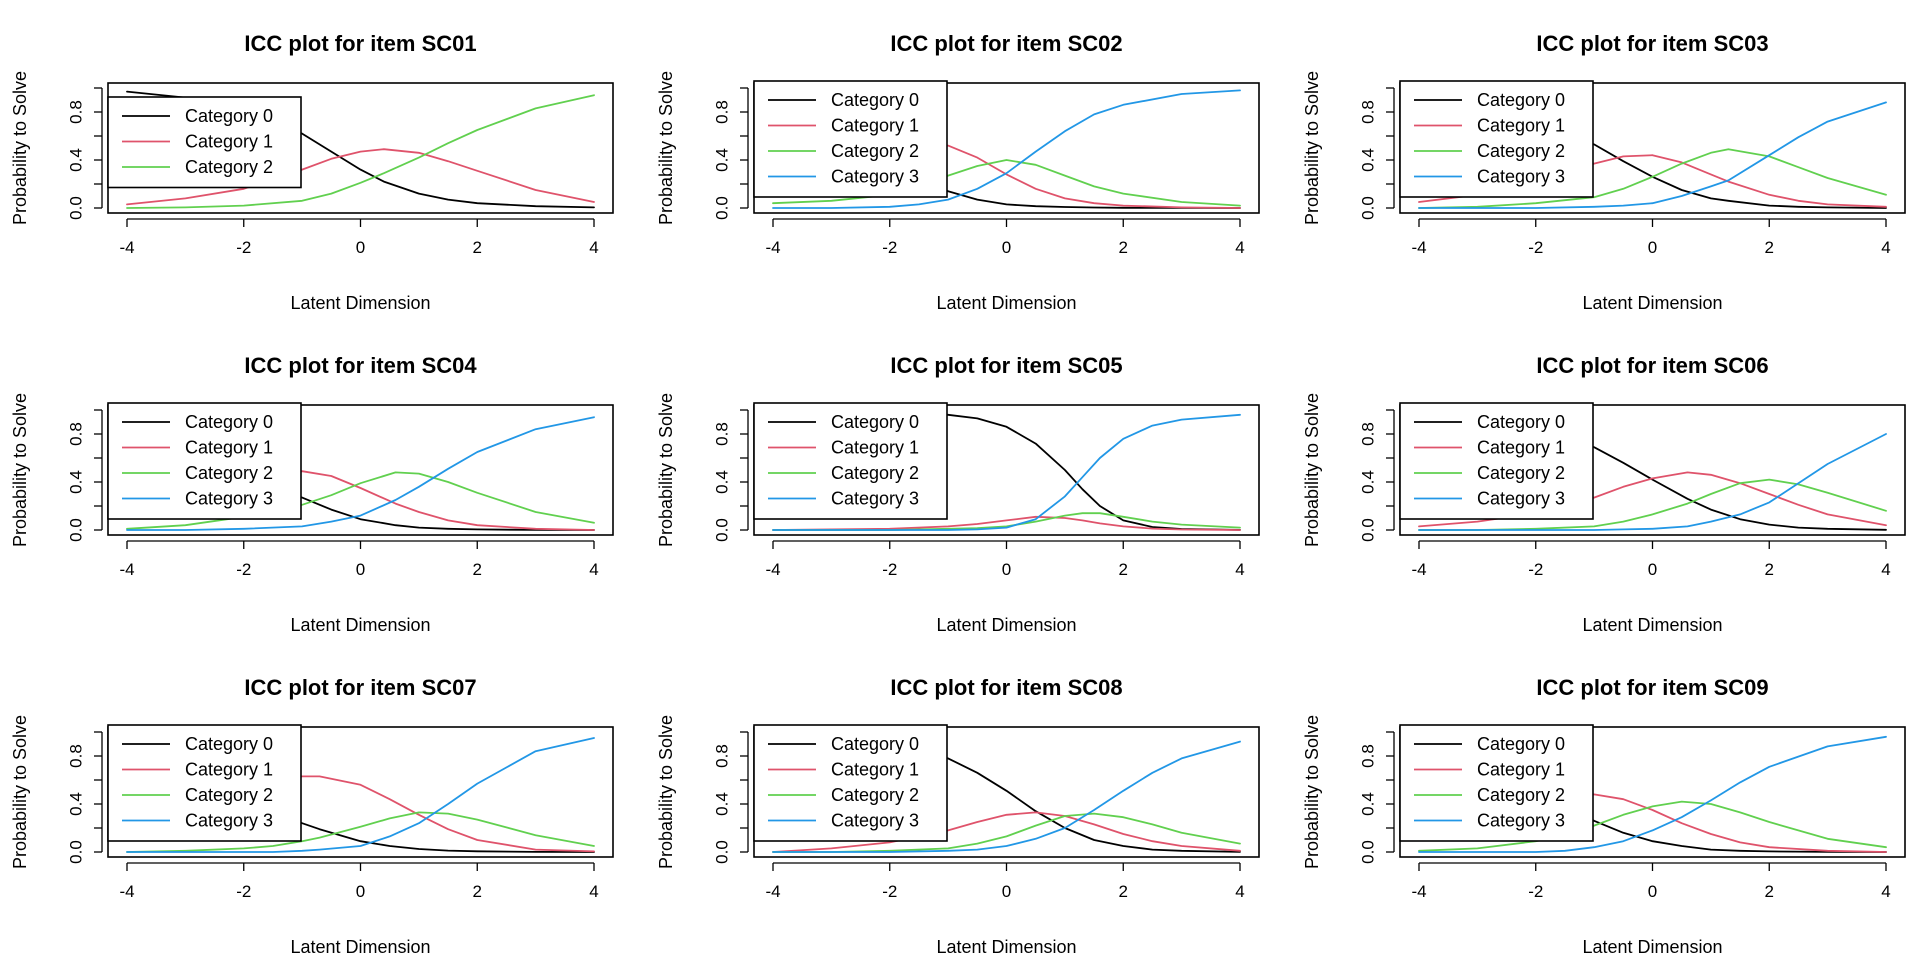  Describe the element at coordinates (1652, 687) in the screenshot. I see `panel-title: ICC plot for item SC09` at that location.